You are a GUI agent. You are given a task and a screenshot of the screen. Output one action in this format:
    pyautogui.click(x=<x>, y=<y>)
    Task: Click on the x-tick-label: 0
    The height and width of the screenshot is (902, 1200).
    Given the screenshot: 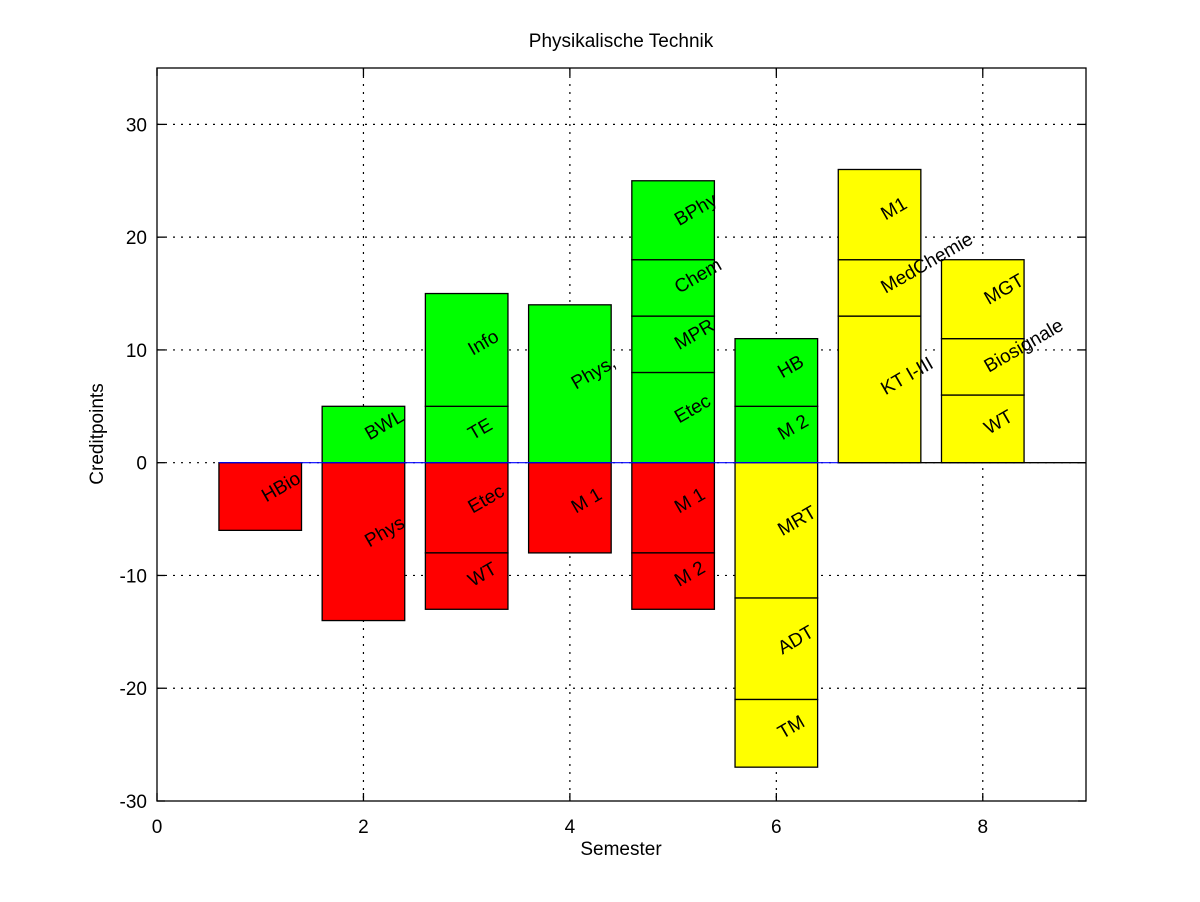 What is the action you would take?
    pyautogui.click(x=157, y=827)
    